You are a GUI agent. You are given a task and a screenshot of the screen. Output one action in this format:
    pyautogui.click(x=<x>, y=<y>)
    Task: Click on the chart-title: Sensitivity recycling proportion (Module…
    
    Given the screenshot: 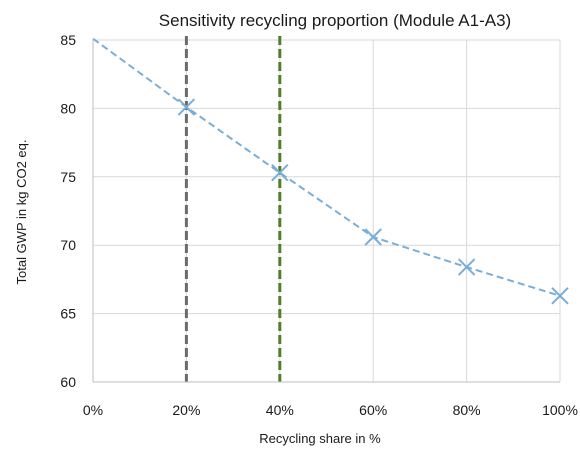 What is the action you would take?
    pyautogui.click(x=335, y=20)
    